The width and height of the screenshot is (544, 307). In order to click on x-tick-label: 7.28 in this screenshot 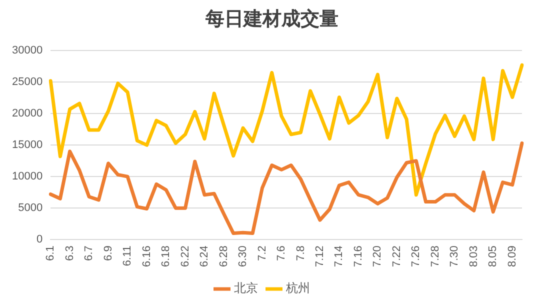, I will do `click(435, 257)`.